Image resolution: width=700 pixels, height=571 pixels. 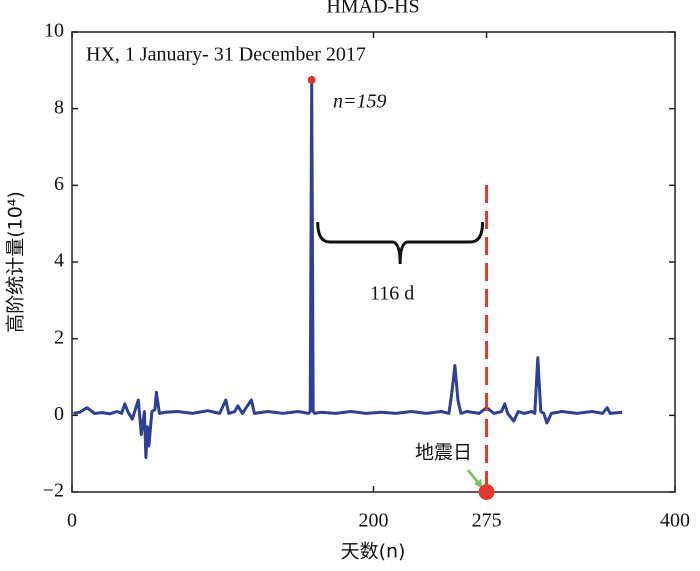 What do you see at coordinates (486, 492) in the screenshot?
I see `event-marker` at bounding box center [486, 492].